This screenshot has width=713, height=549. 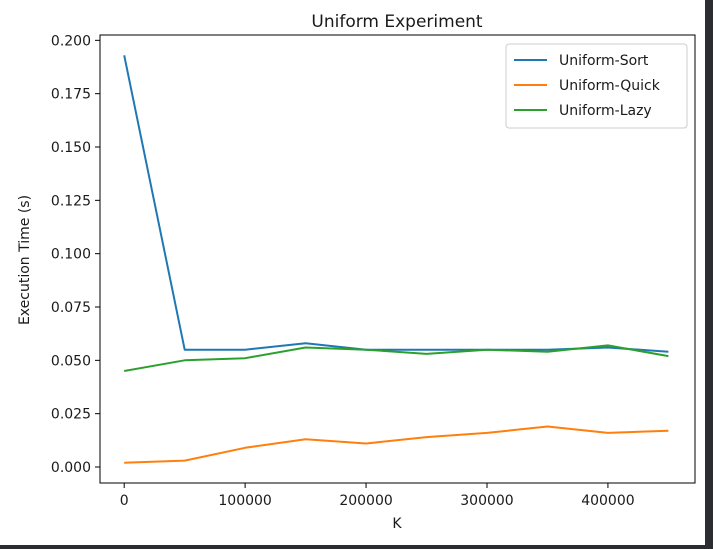 I want to click on y-tick-label: 0.075, so click(x=71, y=308).